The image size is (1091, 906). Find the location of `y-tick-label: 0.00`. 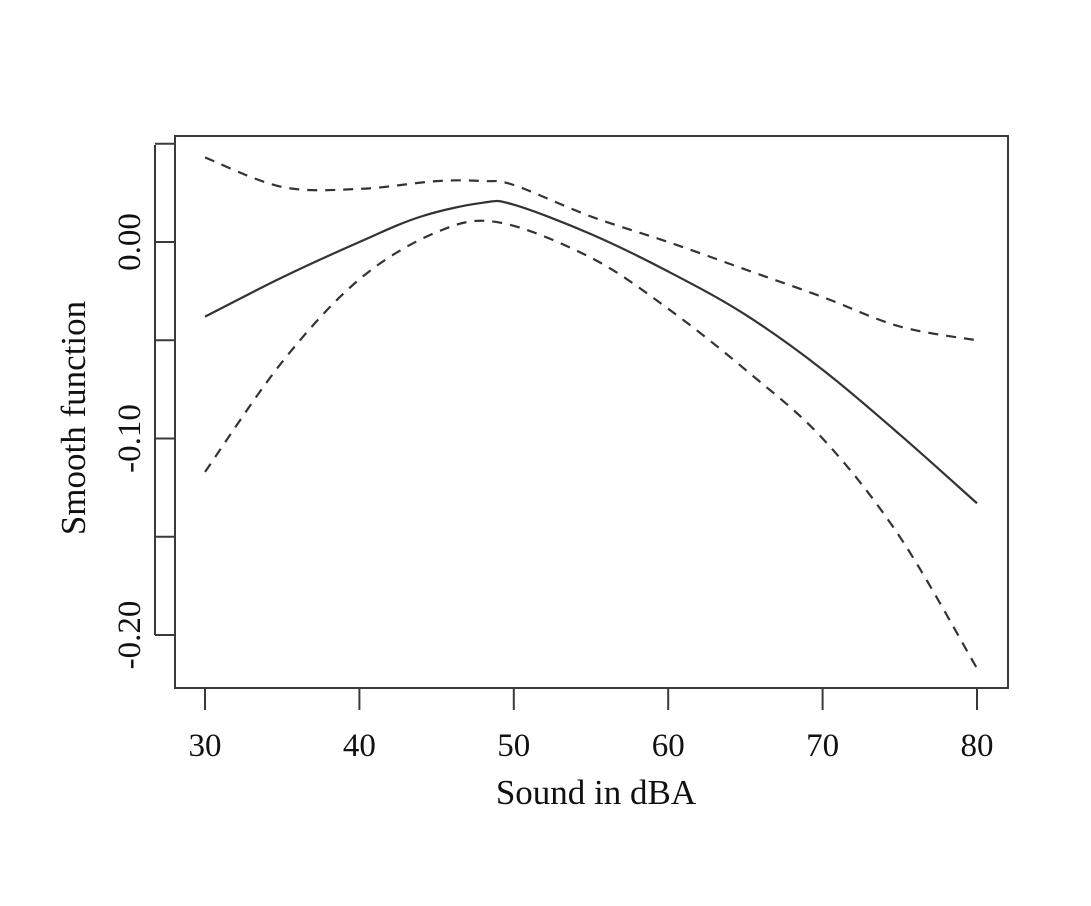

y-tick-label: 0.00 is located at coordinates (130, 242).